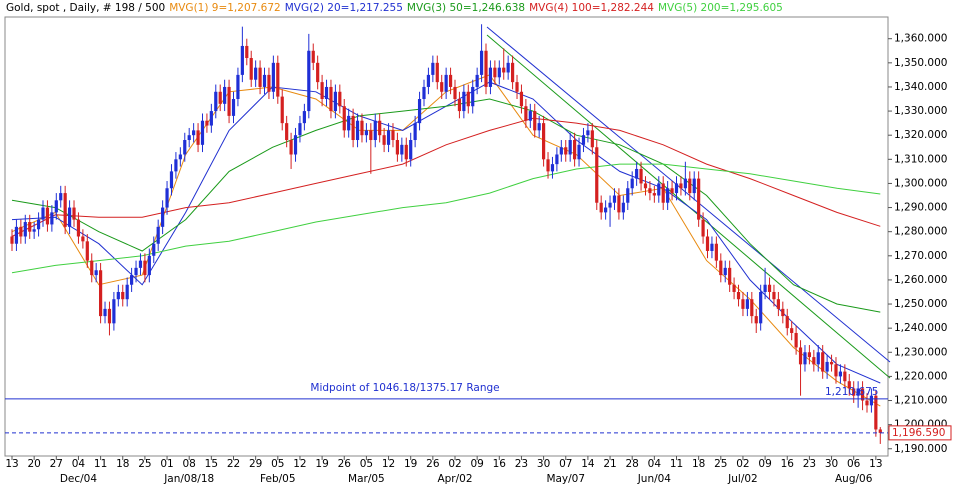 The width and height of the screenshot is (959, 492). What do you see at coordinates (920, 304) in the screenshot?
I see `y-tick-label: 1,250.000` at bounding box center [920, 304].